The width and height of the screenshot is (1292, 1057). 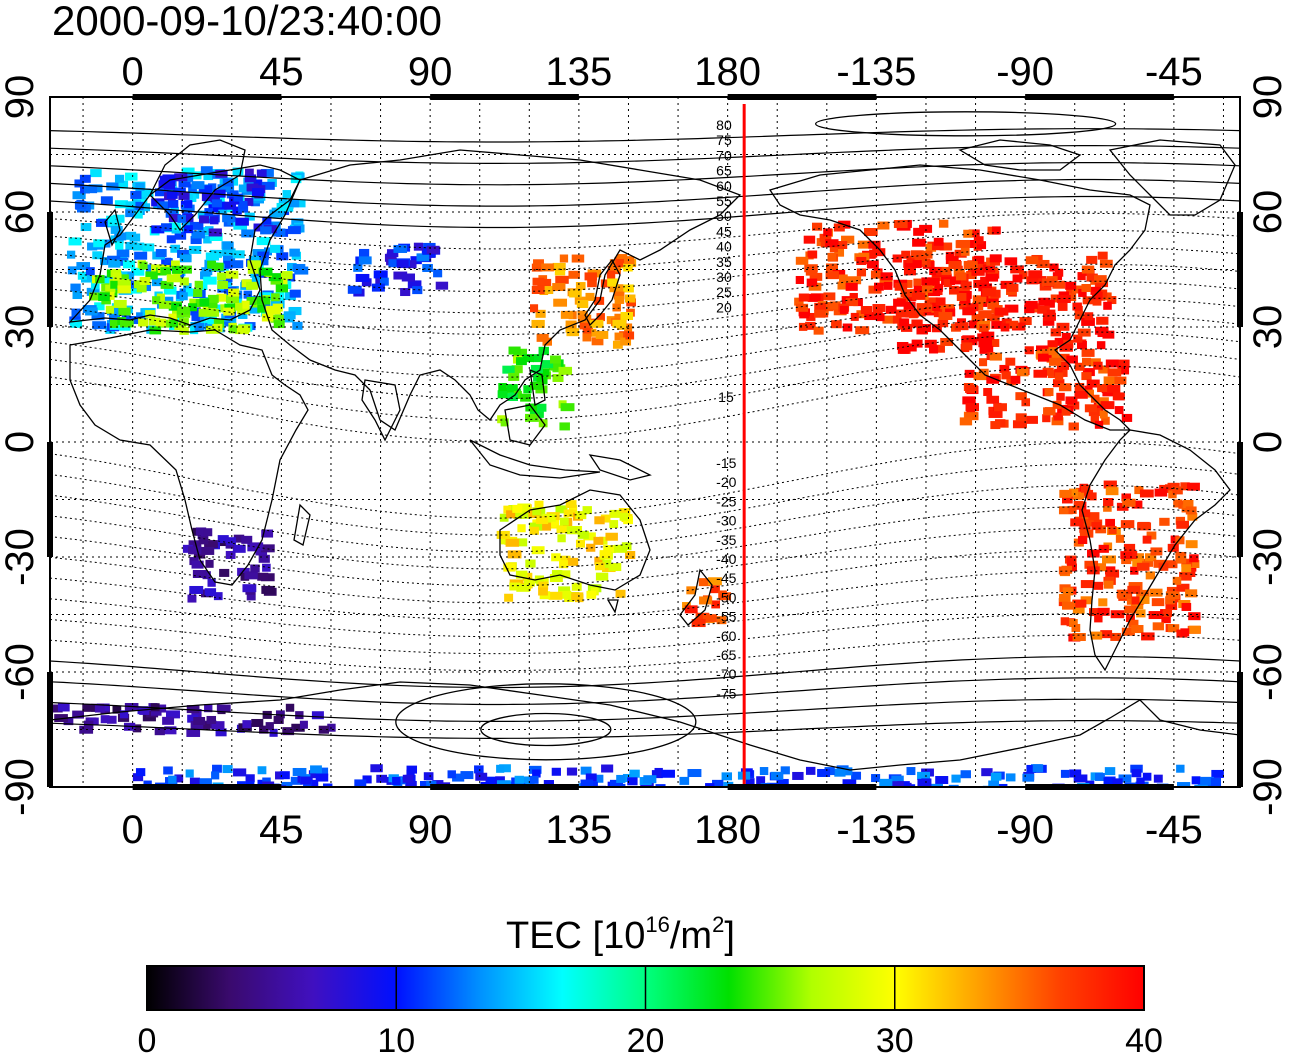 I want to click on colorbar-label: TEC [1016/m2], so click(x=620, y=934).